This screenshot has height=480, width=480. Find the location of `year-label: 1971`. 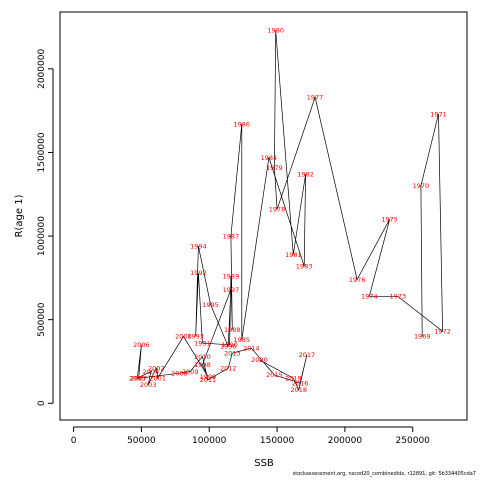

year-label: 1971 is located at coordinates (438, 114).